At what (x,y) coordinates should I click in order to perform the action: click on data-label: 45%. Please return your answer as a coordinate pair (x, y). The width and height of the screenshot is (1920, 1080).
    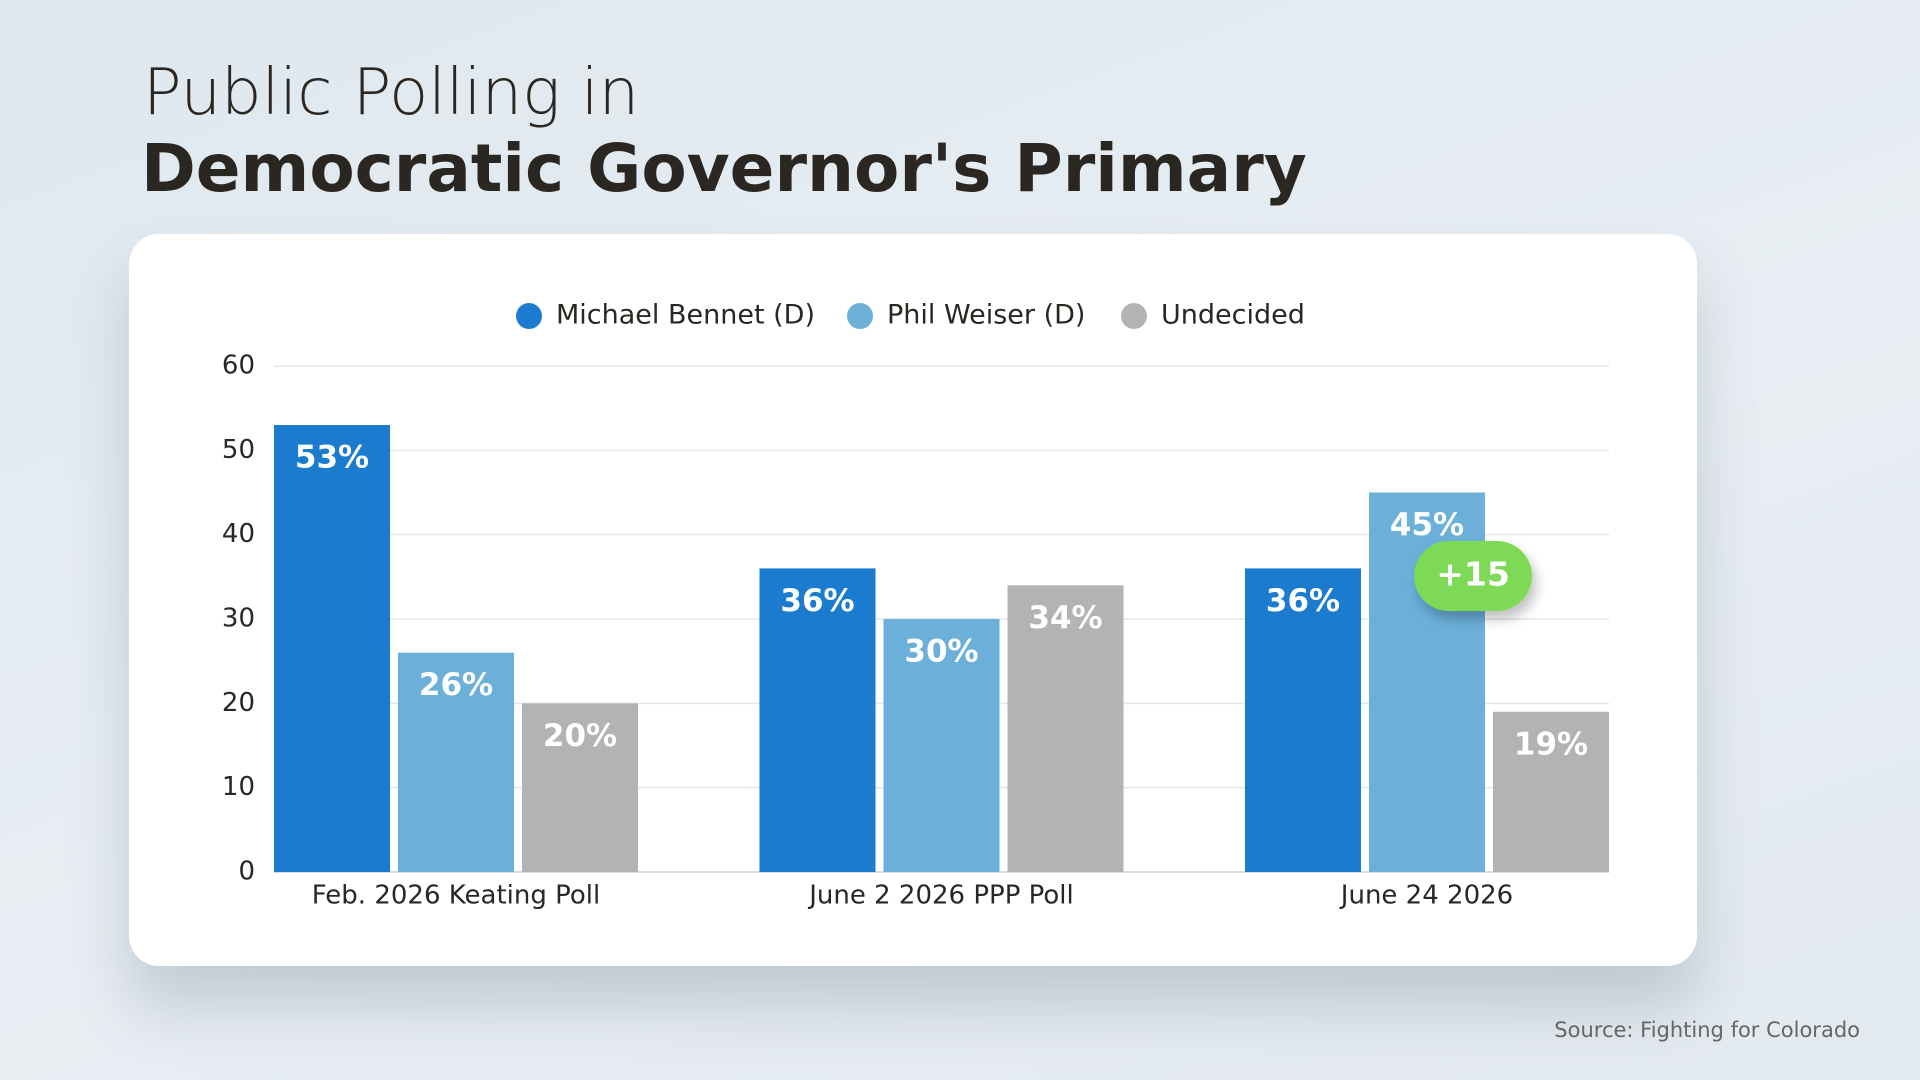
    Looking at the image, I should click on (1427, 525).